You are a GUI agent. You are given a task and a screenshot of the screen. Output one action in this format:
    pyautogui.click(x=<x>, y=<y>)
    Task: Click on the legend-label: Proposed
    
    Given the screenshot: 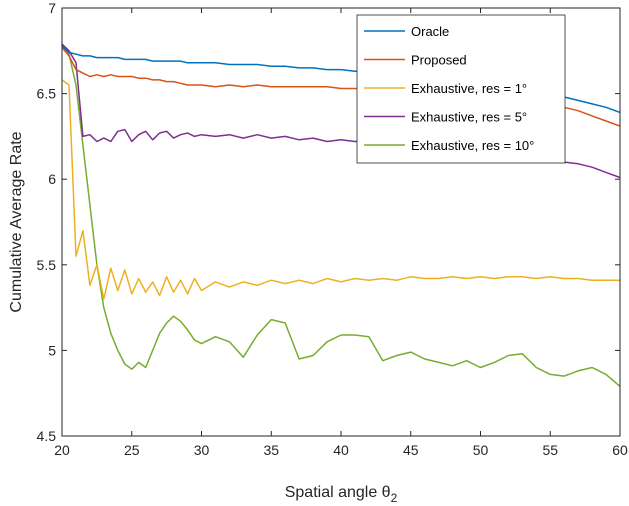 What is the action you would take?
    pyautogui.click(x=439, y=60)
    